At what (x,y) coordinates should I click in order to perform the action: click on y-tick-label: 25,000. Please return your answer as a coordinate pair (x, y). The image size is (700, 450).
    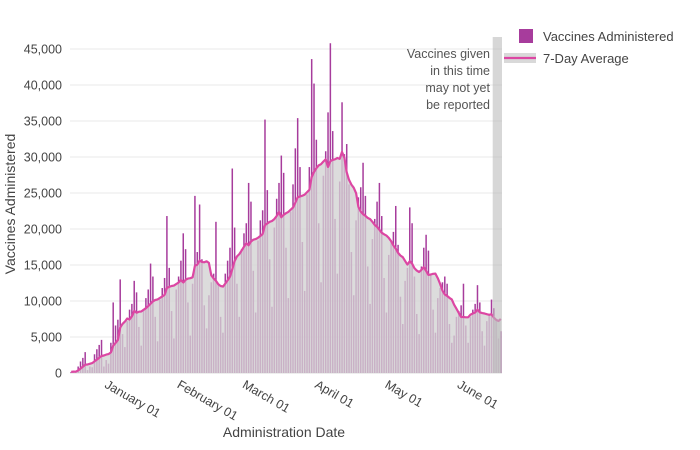
    Looking at the image, I should click on (43, 194).